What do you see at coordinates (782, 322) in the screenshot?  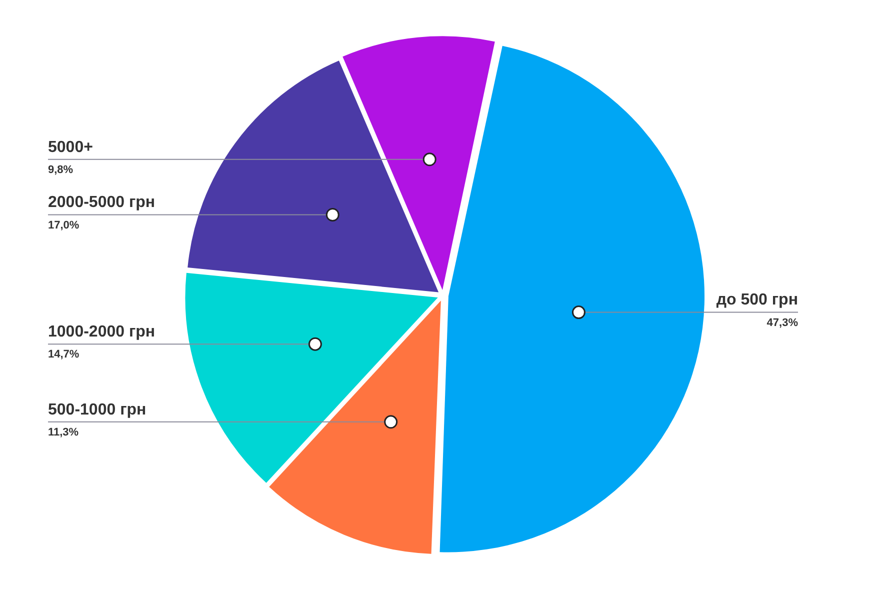 I see `data-label: 47,3%` at bounding box center [782, 322].